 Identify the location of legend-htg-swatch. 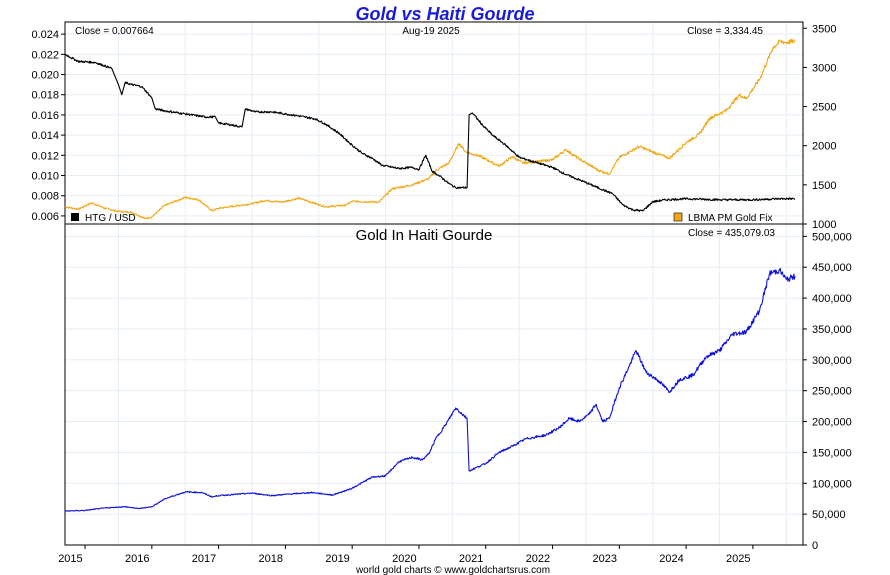
(75, 217).